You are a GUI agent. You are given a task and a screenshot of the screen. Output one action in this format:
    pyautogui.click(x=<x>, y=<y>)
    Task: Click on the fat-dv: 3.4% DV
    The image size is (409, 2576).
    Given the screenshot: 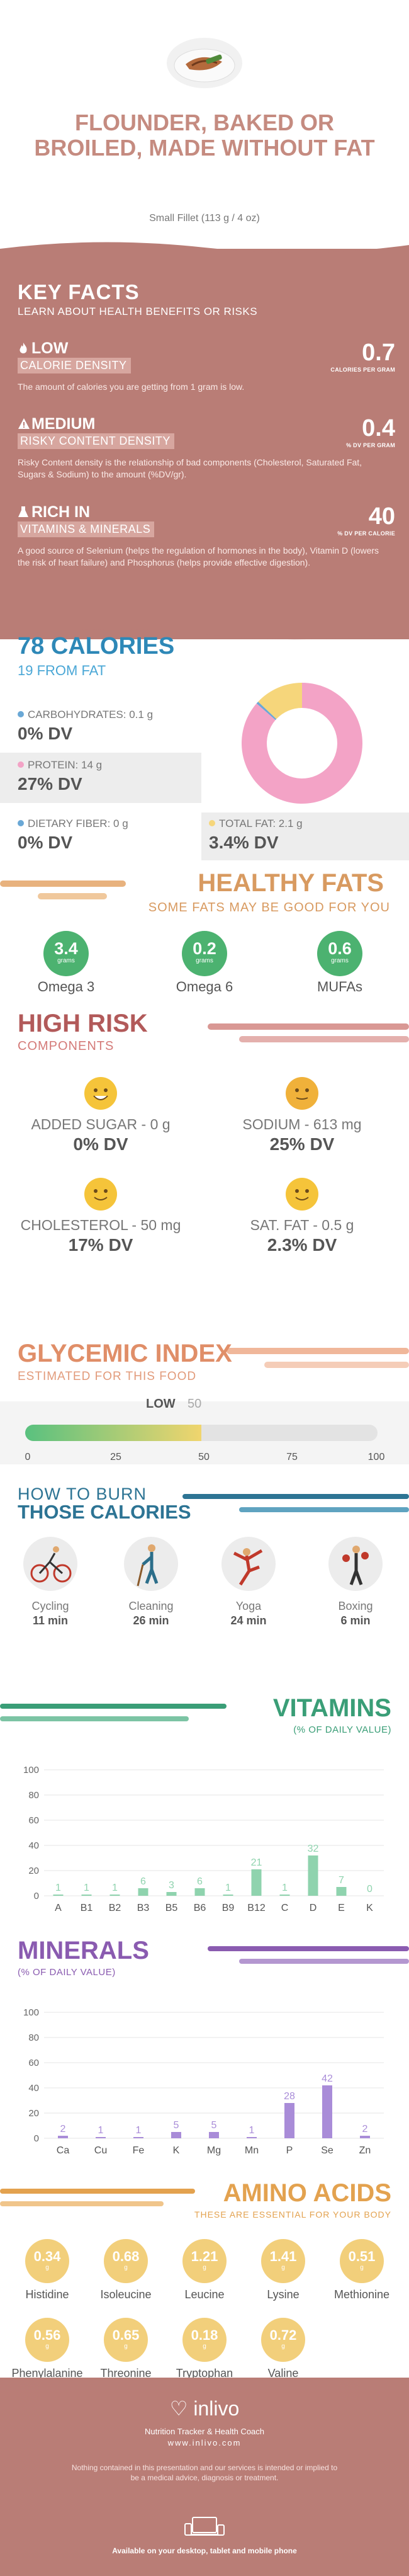 What is the action you would take?
    pyautogui.click(x=244, y=842)
    